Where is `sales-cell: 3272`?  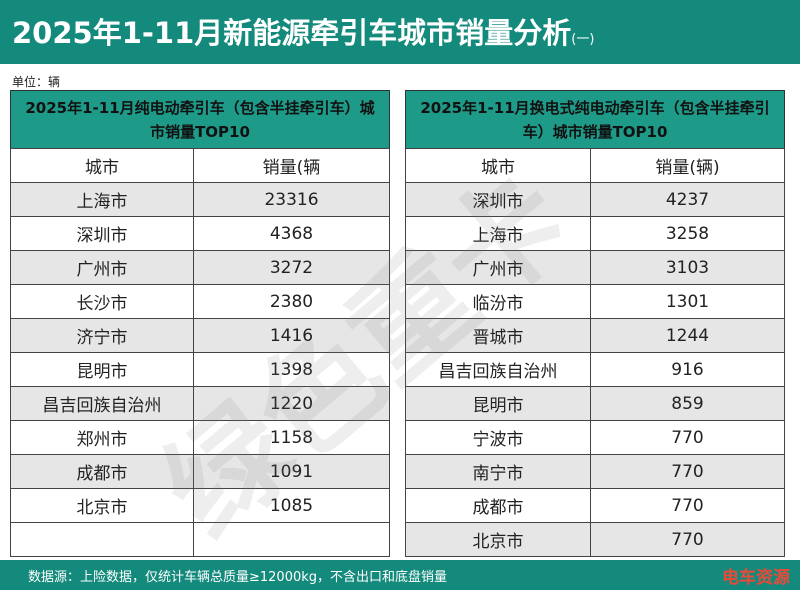 sales-cell: 3272 is located at coordinates (291, 267).